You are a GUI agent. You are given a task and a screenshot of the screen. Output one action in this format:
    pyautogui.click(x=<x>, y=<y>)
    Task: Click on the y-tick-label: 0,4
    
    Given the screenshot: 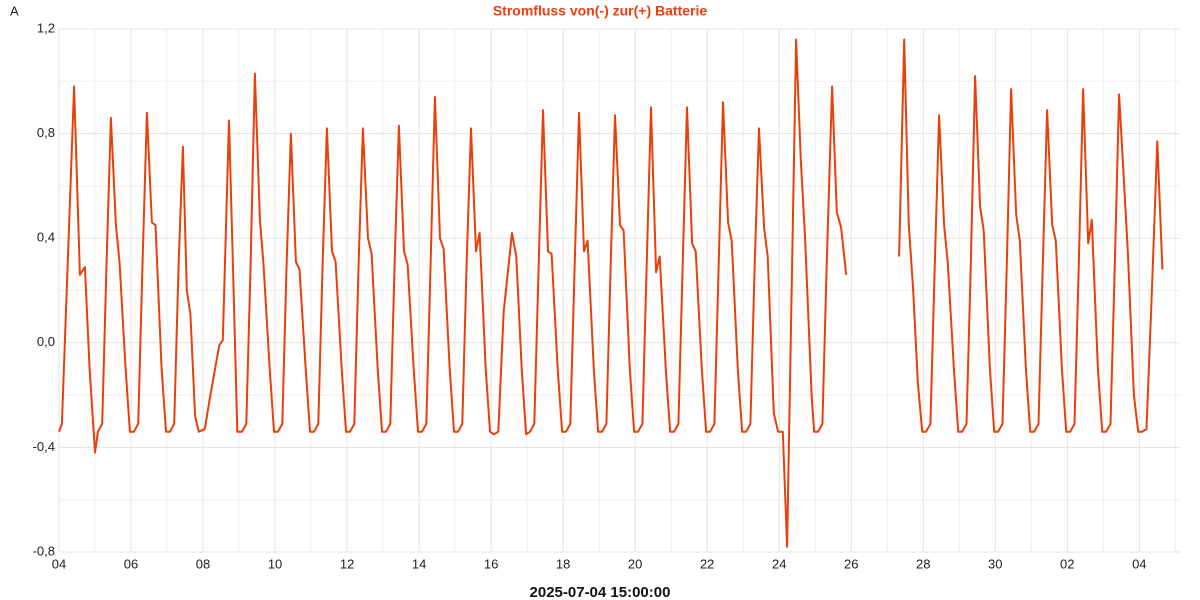 What is the action you would take?
    pyautogui.click(x=46, y=237)
    